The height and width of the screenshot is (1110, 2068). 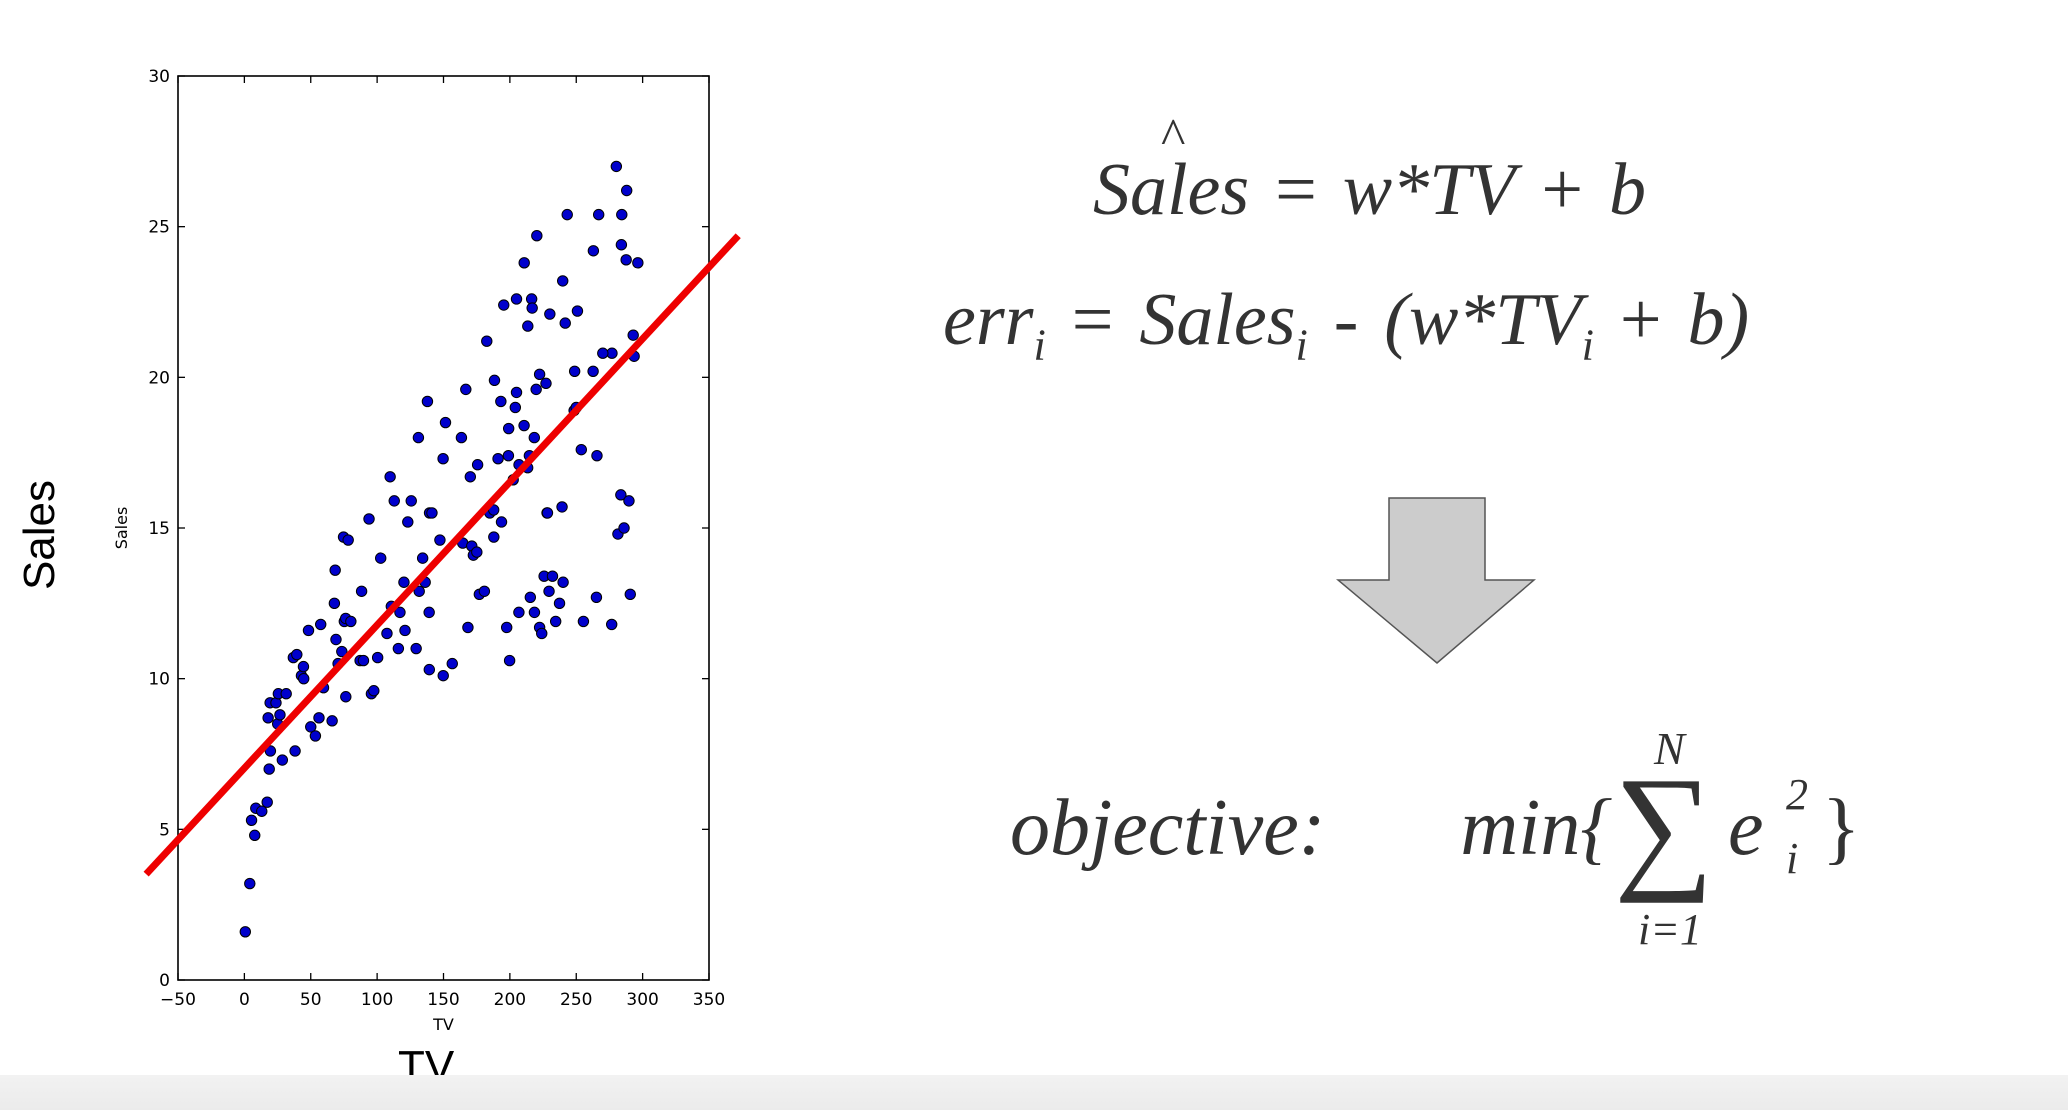 What do you see at coordinates (244, 1000) in the screenshot?
I see `x-tick-label: 0` at bounding box center [244, 1000].